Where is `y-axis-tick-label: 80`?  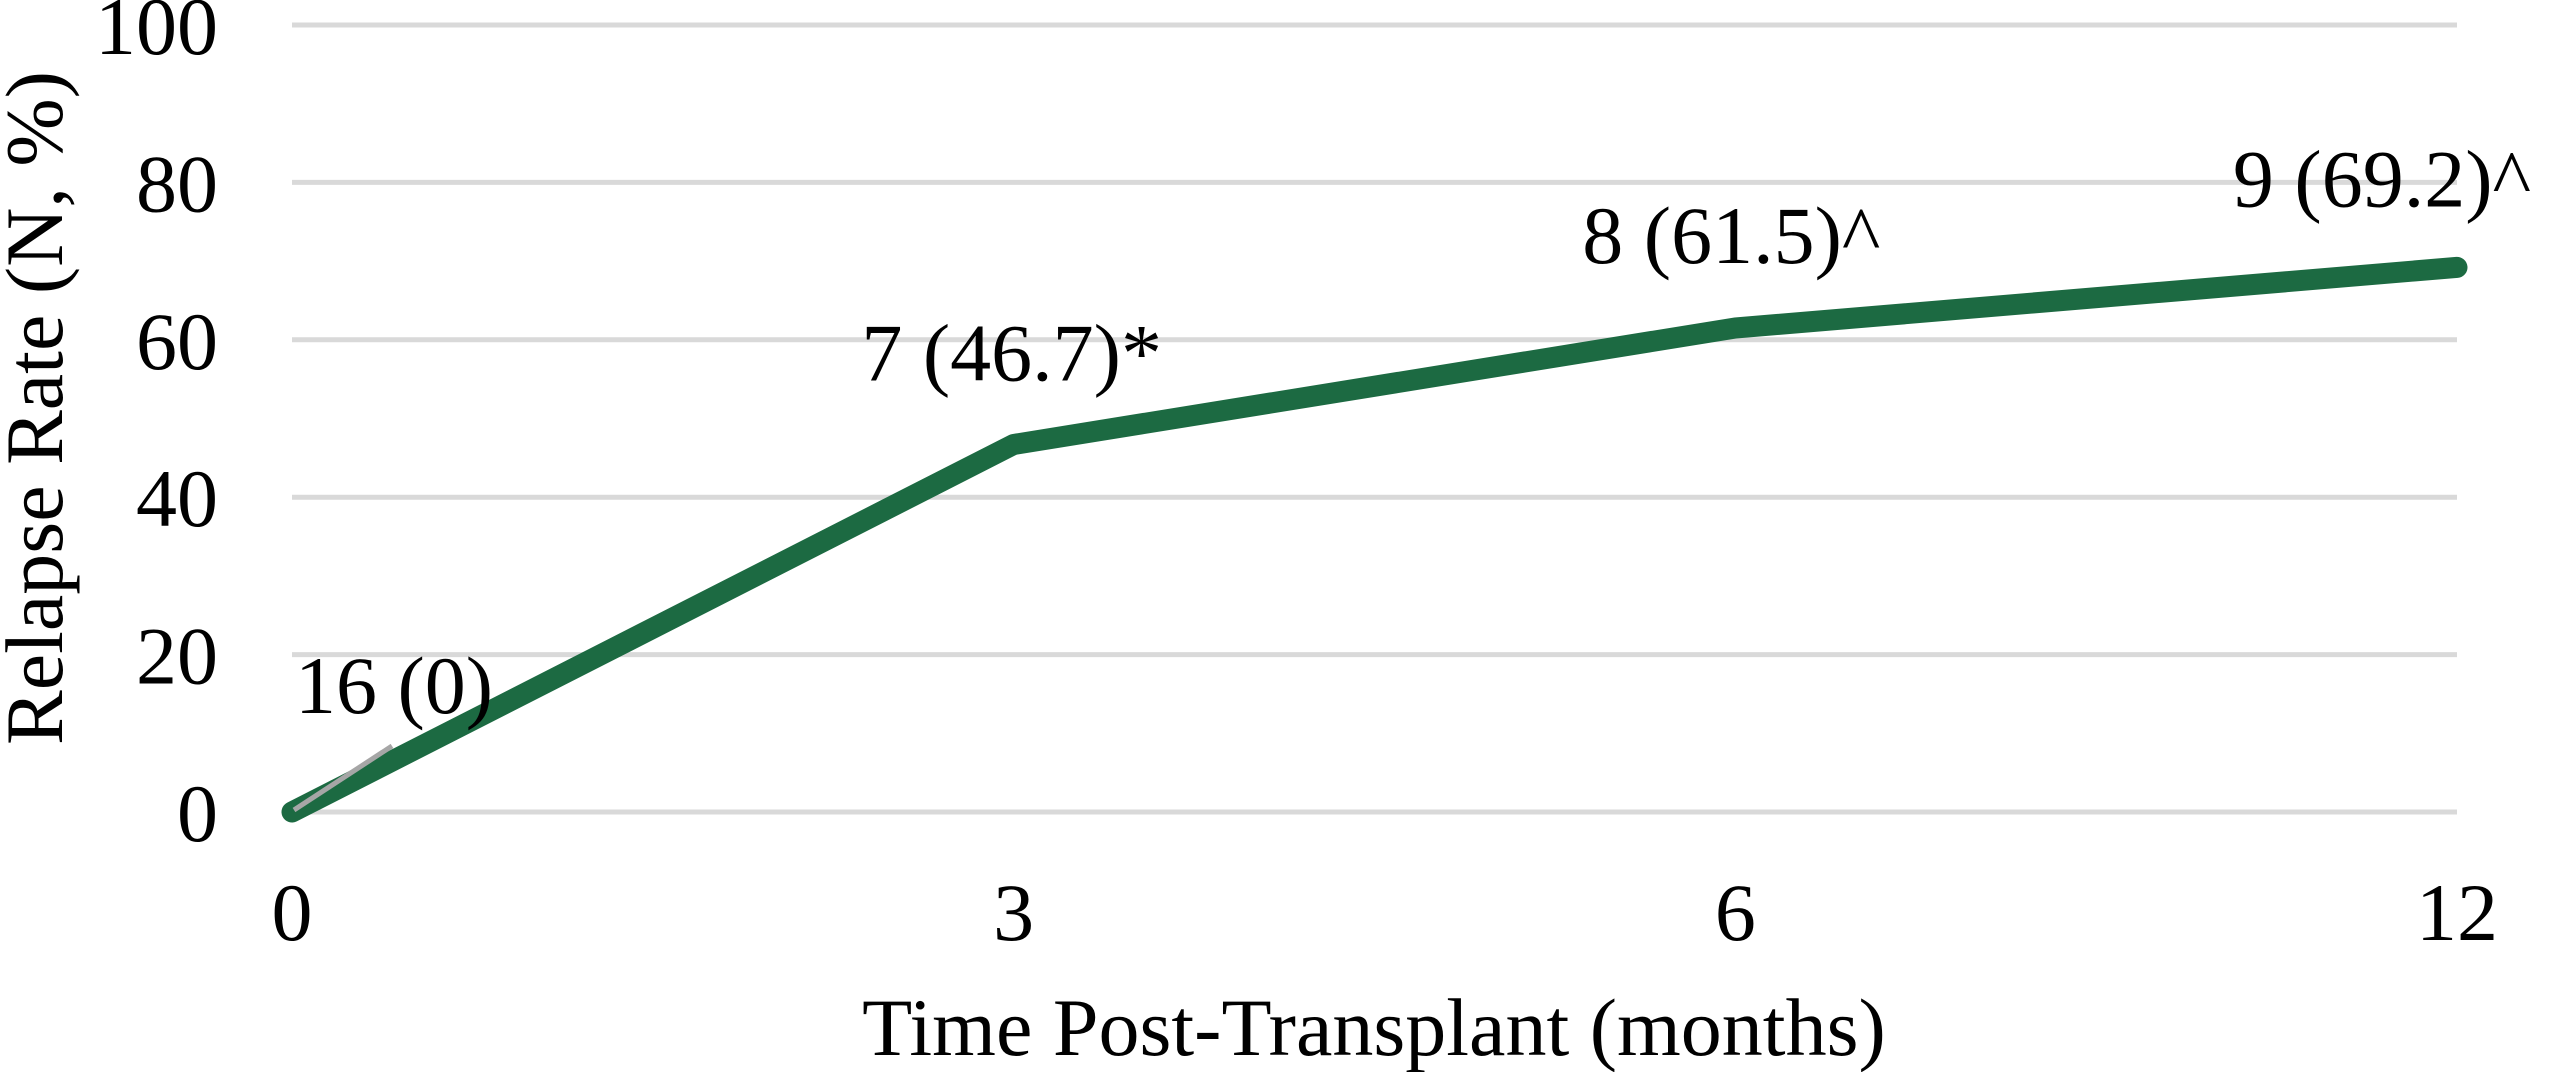 y-axis-tick-label: 80 is located at coordinates (177, 183).